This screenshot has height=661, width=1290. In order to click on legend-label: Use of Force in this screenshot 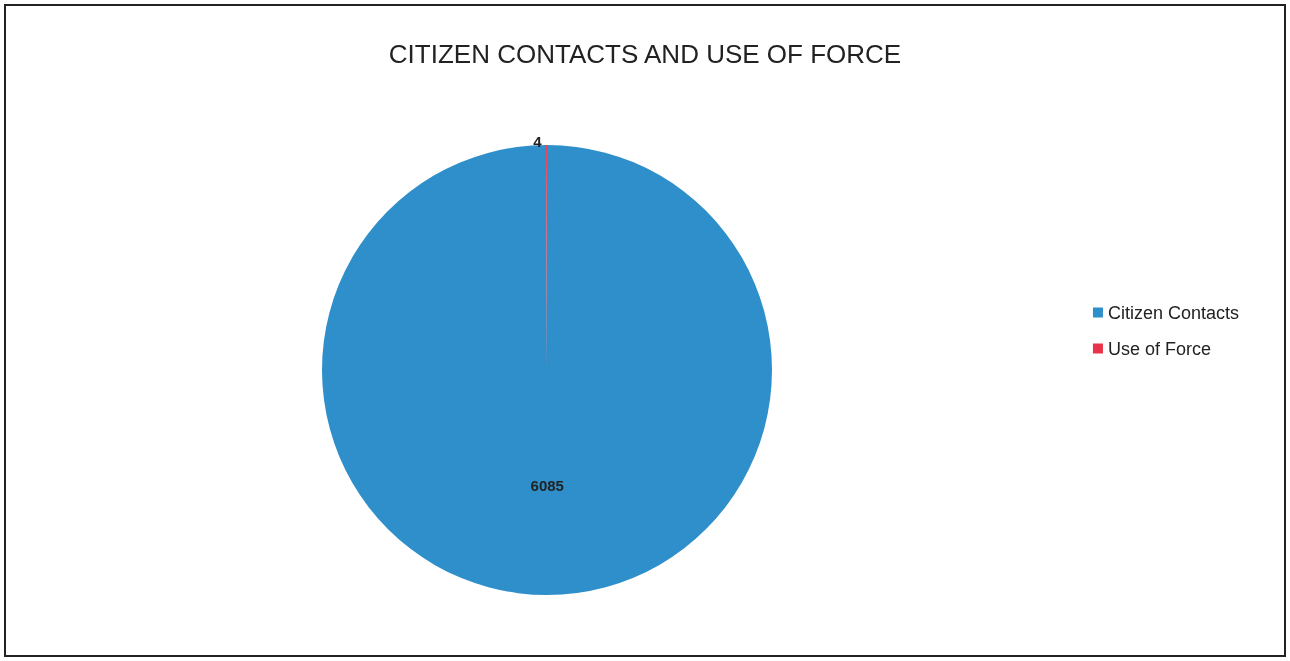, I will do `click(1159, 348)`.